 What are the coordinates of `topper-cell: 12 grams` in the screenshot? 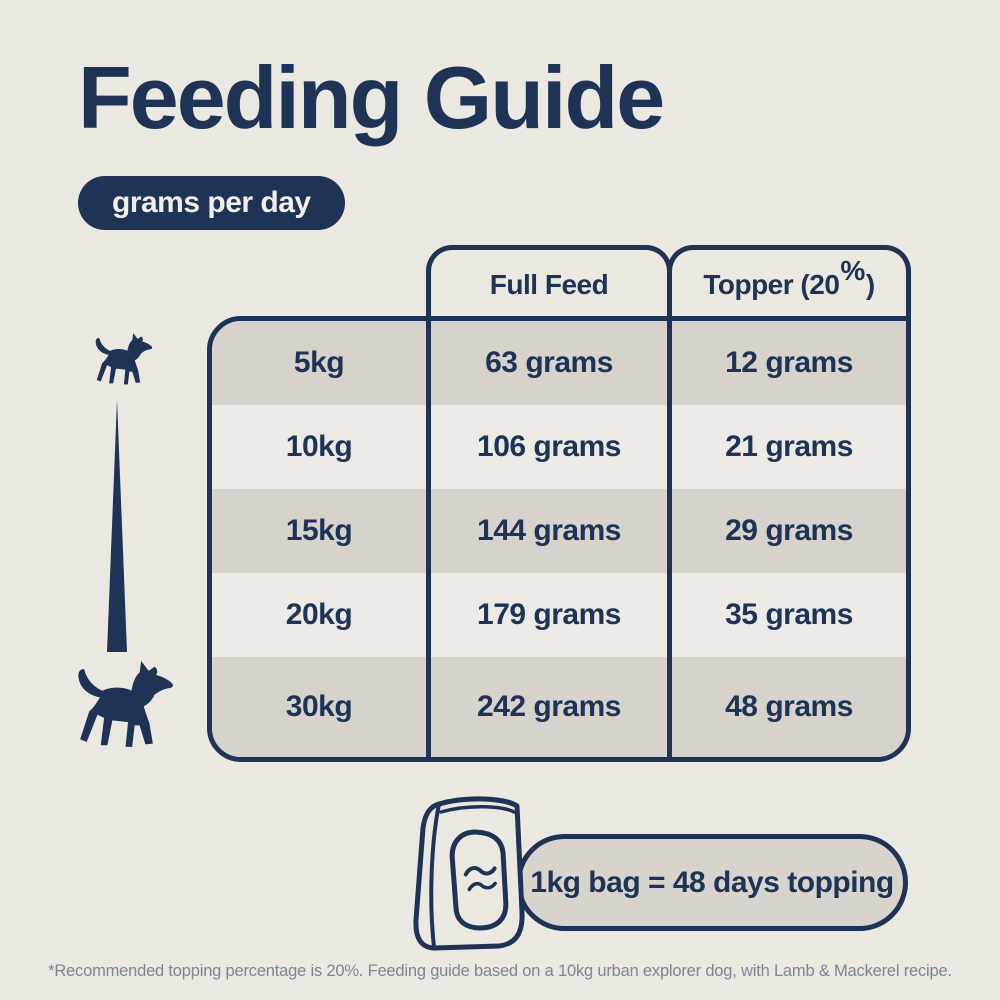 It's located at (789, 363).